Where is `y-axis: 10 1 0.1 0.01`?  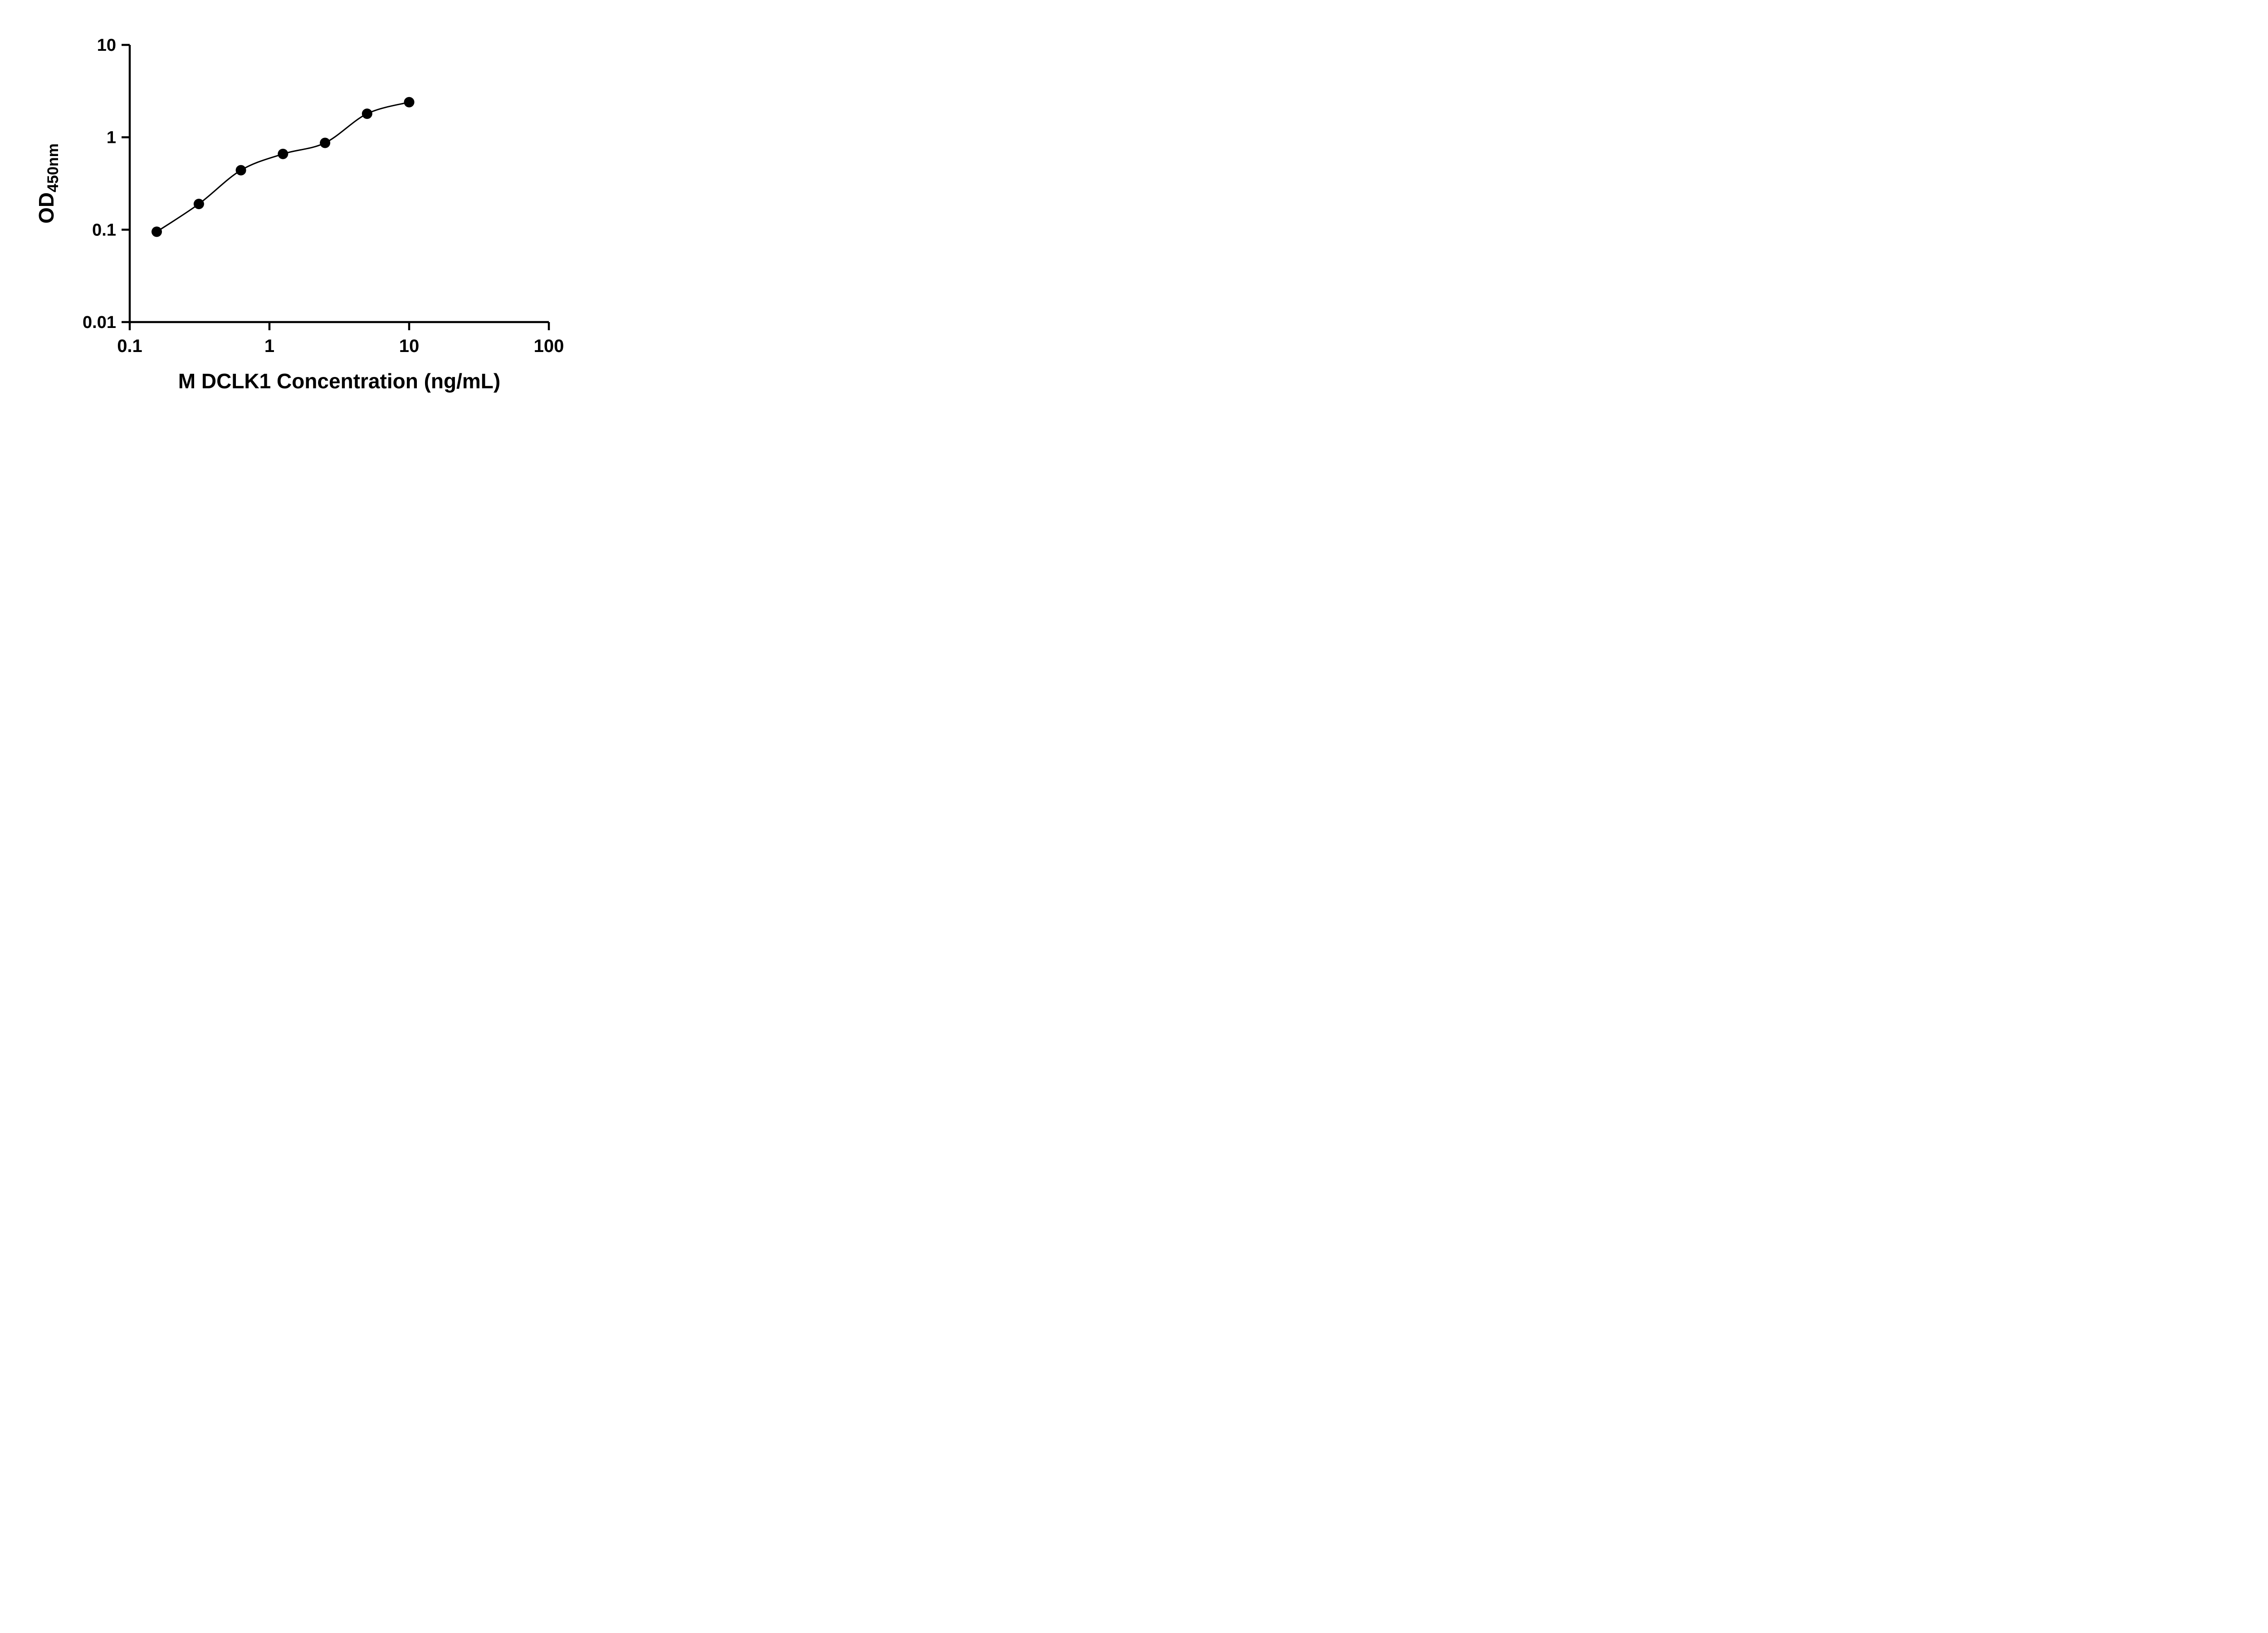 y-axis: 10 1 0.1 0.01 is located at coordinates (106, 184).